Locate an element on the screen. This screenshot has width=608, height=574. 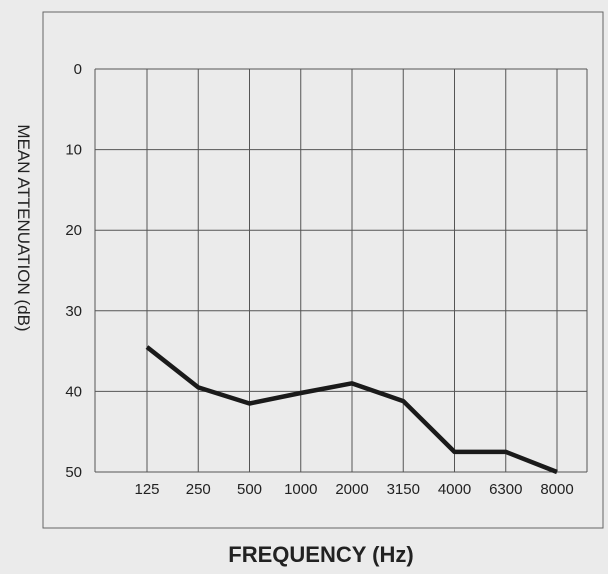
y-tick-label: 20 is located at coordinates (73, 230).